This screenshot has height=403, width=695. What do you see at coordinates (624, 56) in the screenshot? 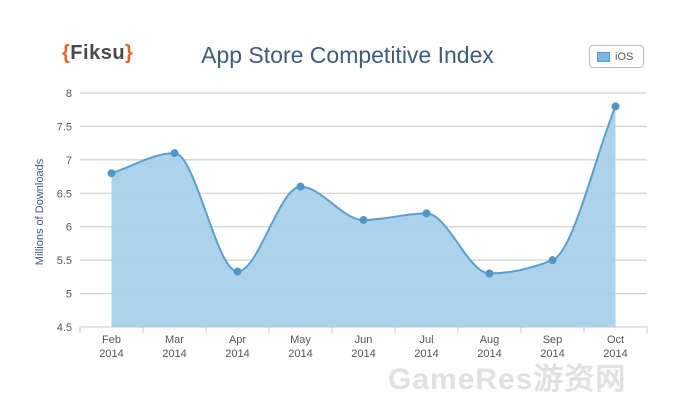
I see `legend-label-ios: iOS` at bounding box center [624, 56].